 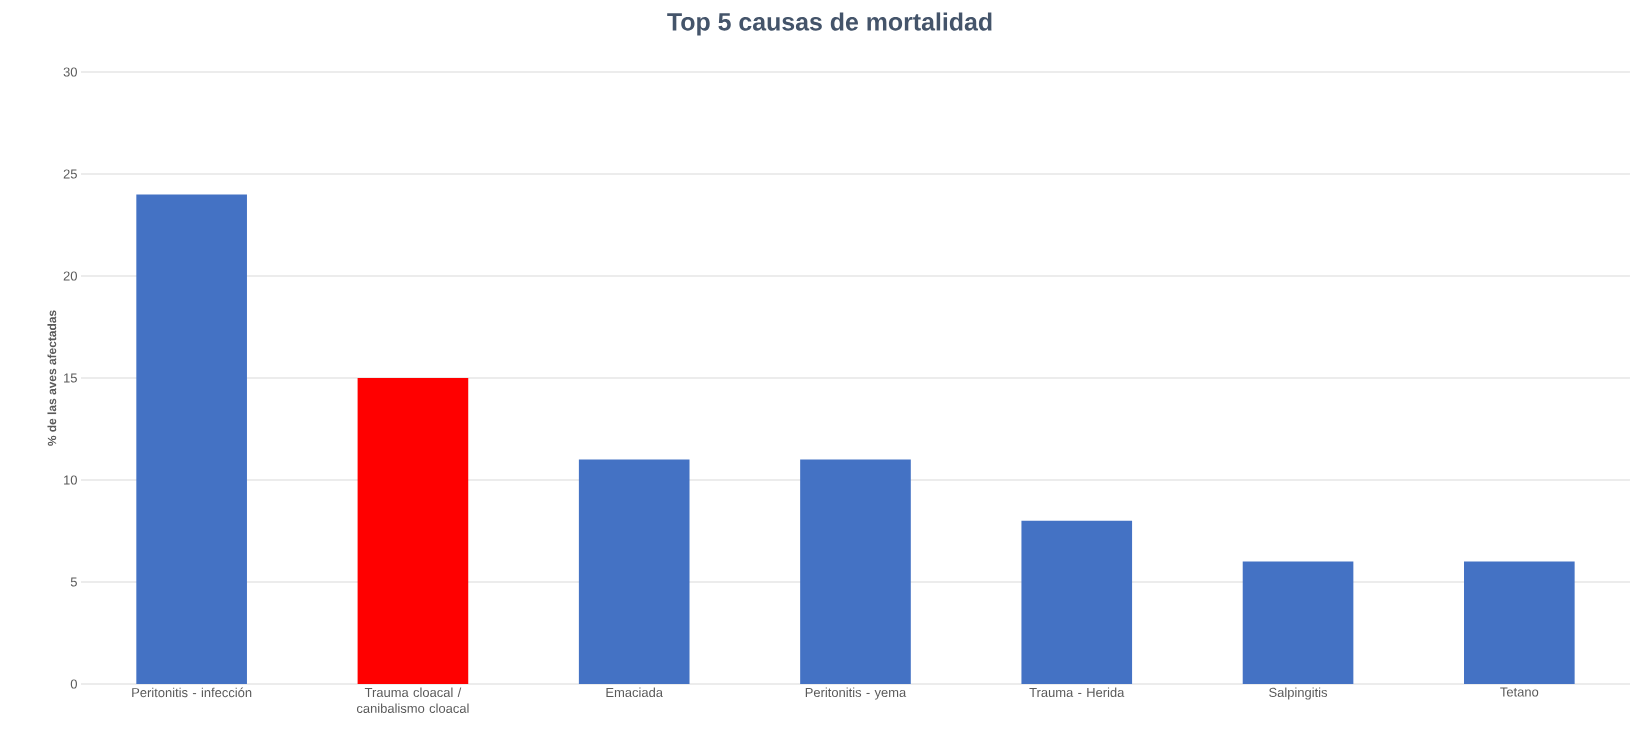 I want to click on y-axis-title: % de las aves afectadas, so click(x=52, y=378).